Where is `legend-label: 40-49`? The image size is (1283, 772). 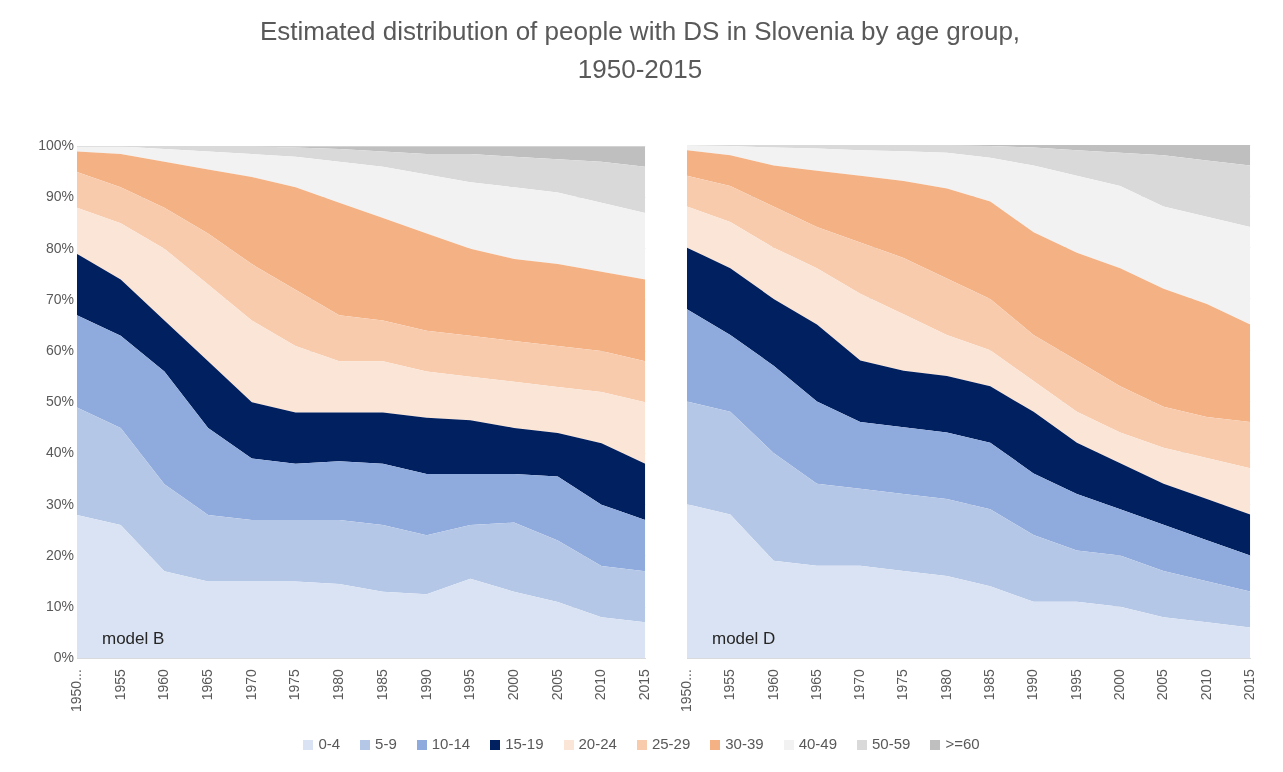
legend-label: 40-49 is located at coordinates (817, 743).